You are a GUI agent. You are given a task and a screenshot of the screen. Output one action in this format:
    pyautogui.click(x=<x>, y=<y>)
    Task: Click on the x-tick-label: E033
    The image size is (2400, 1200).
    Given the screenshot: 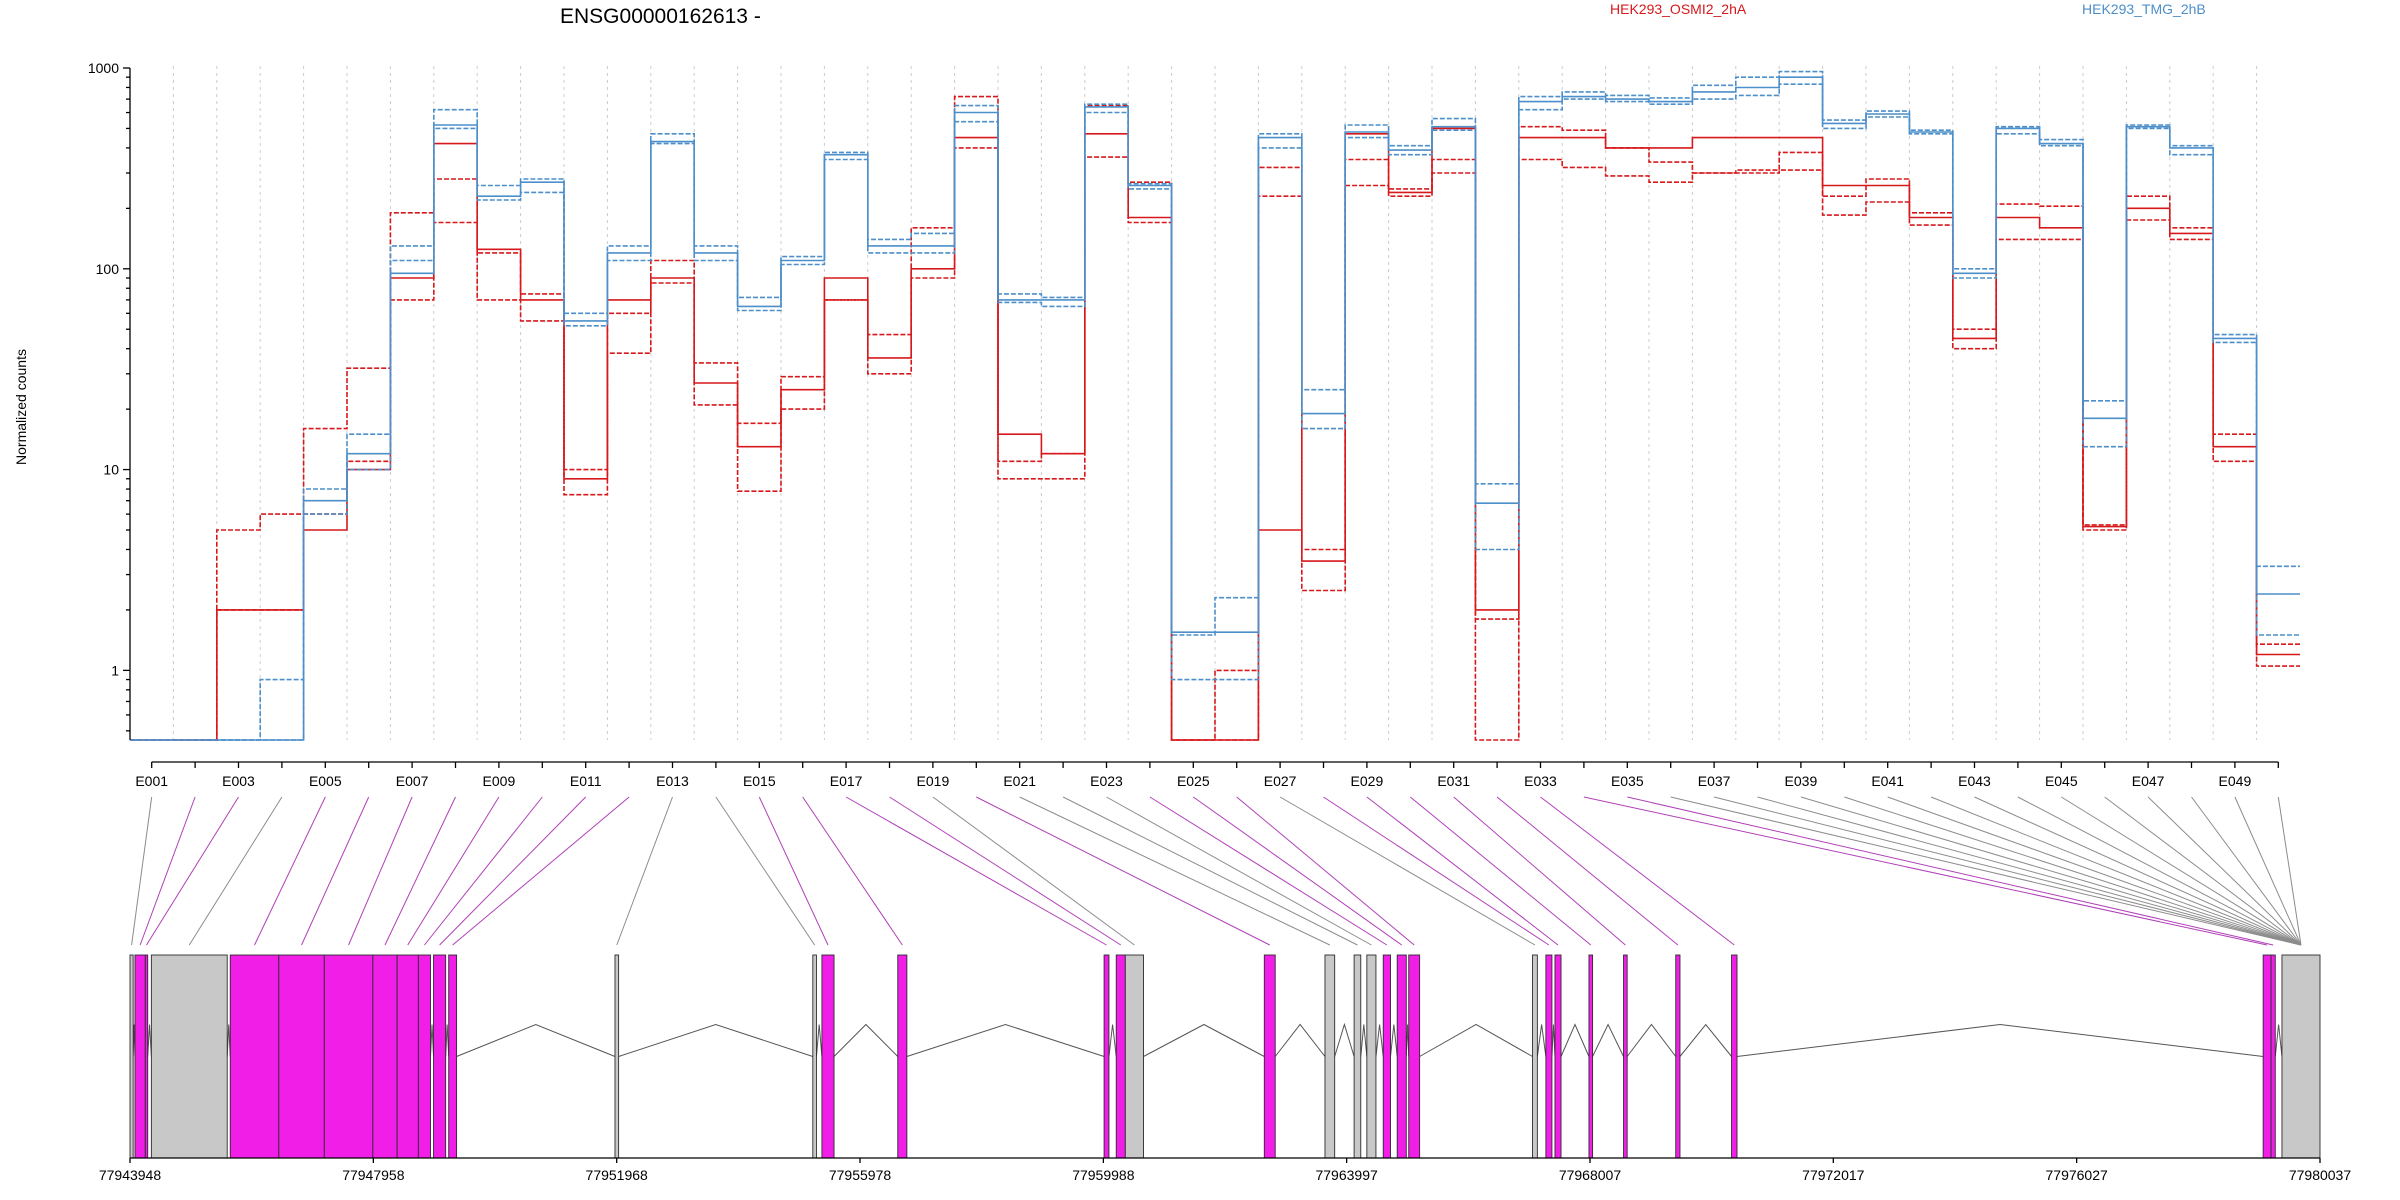 What is the action you would take?
    pyautogui.click(x=1540, y=781)
    